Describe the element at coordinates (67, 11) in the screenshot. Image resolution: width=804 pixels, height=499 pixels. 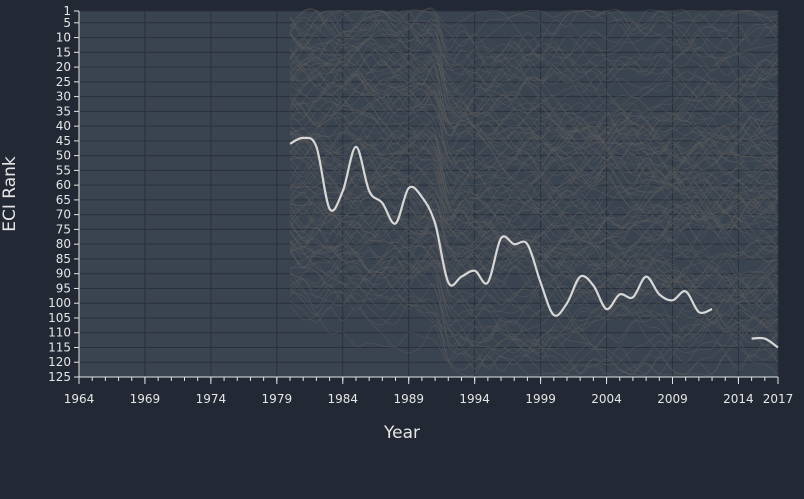
I see `y-tick-label: 1` at that location.